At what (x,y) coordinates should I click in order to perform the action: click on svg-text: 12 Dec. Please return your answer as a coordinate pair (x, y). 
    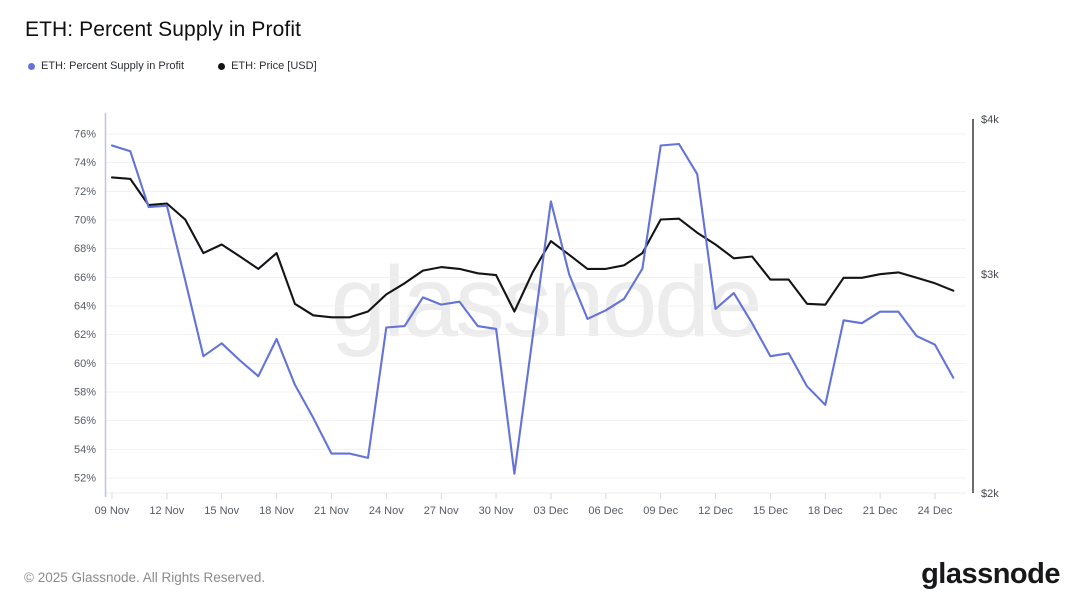
    Looking at the image, I should click on (715, 511).